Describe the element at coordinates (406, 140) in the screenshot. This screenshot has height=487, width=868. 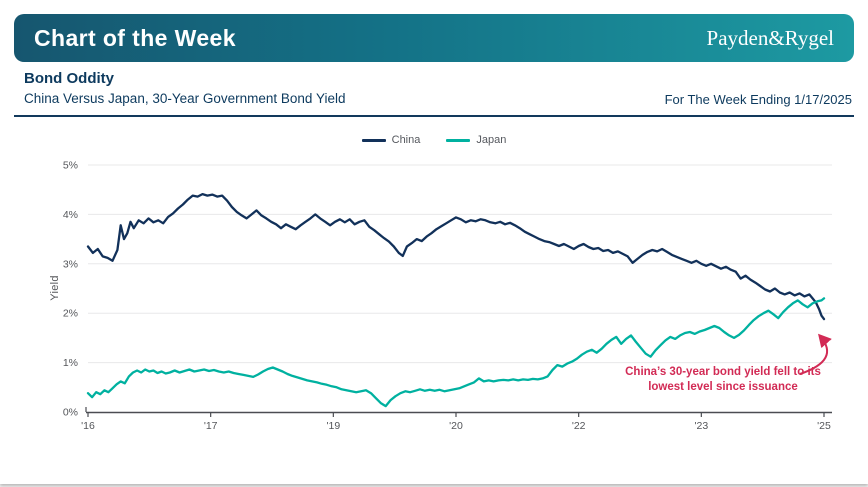
I see `legend-label-china: China` at that location.